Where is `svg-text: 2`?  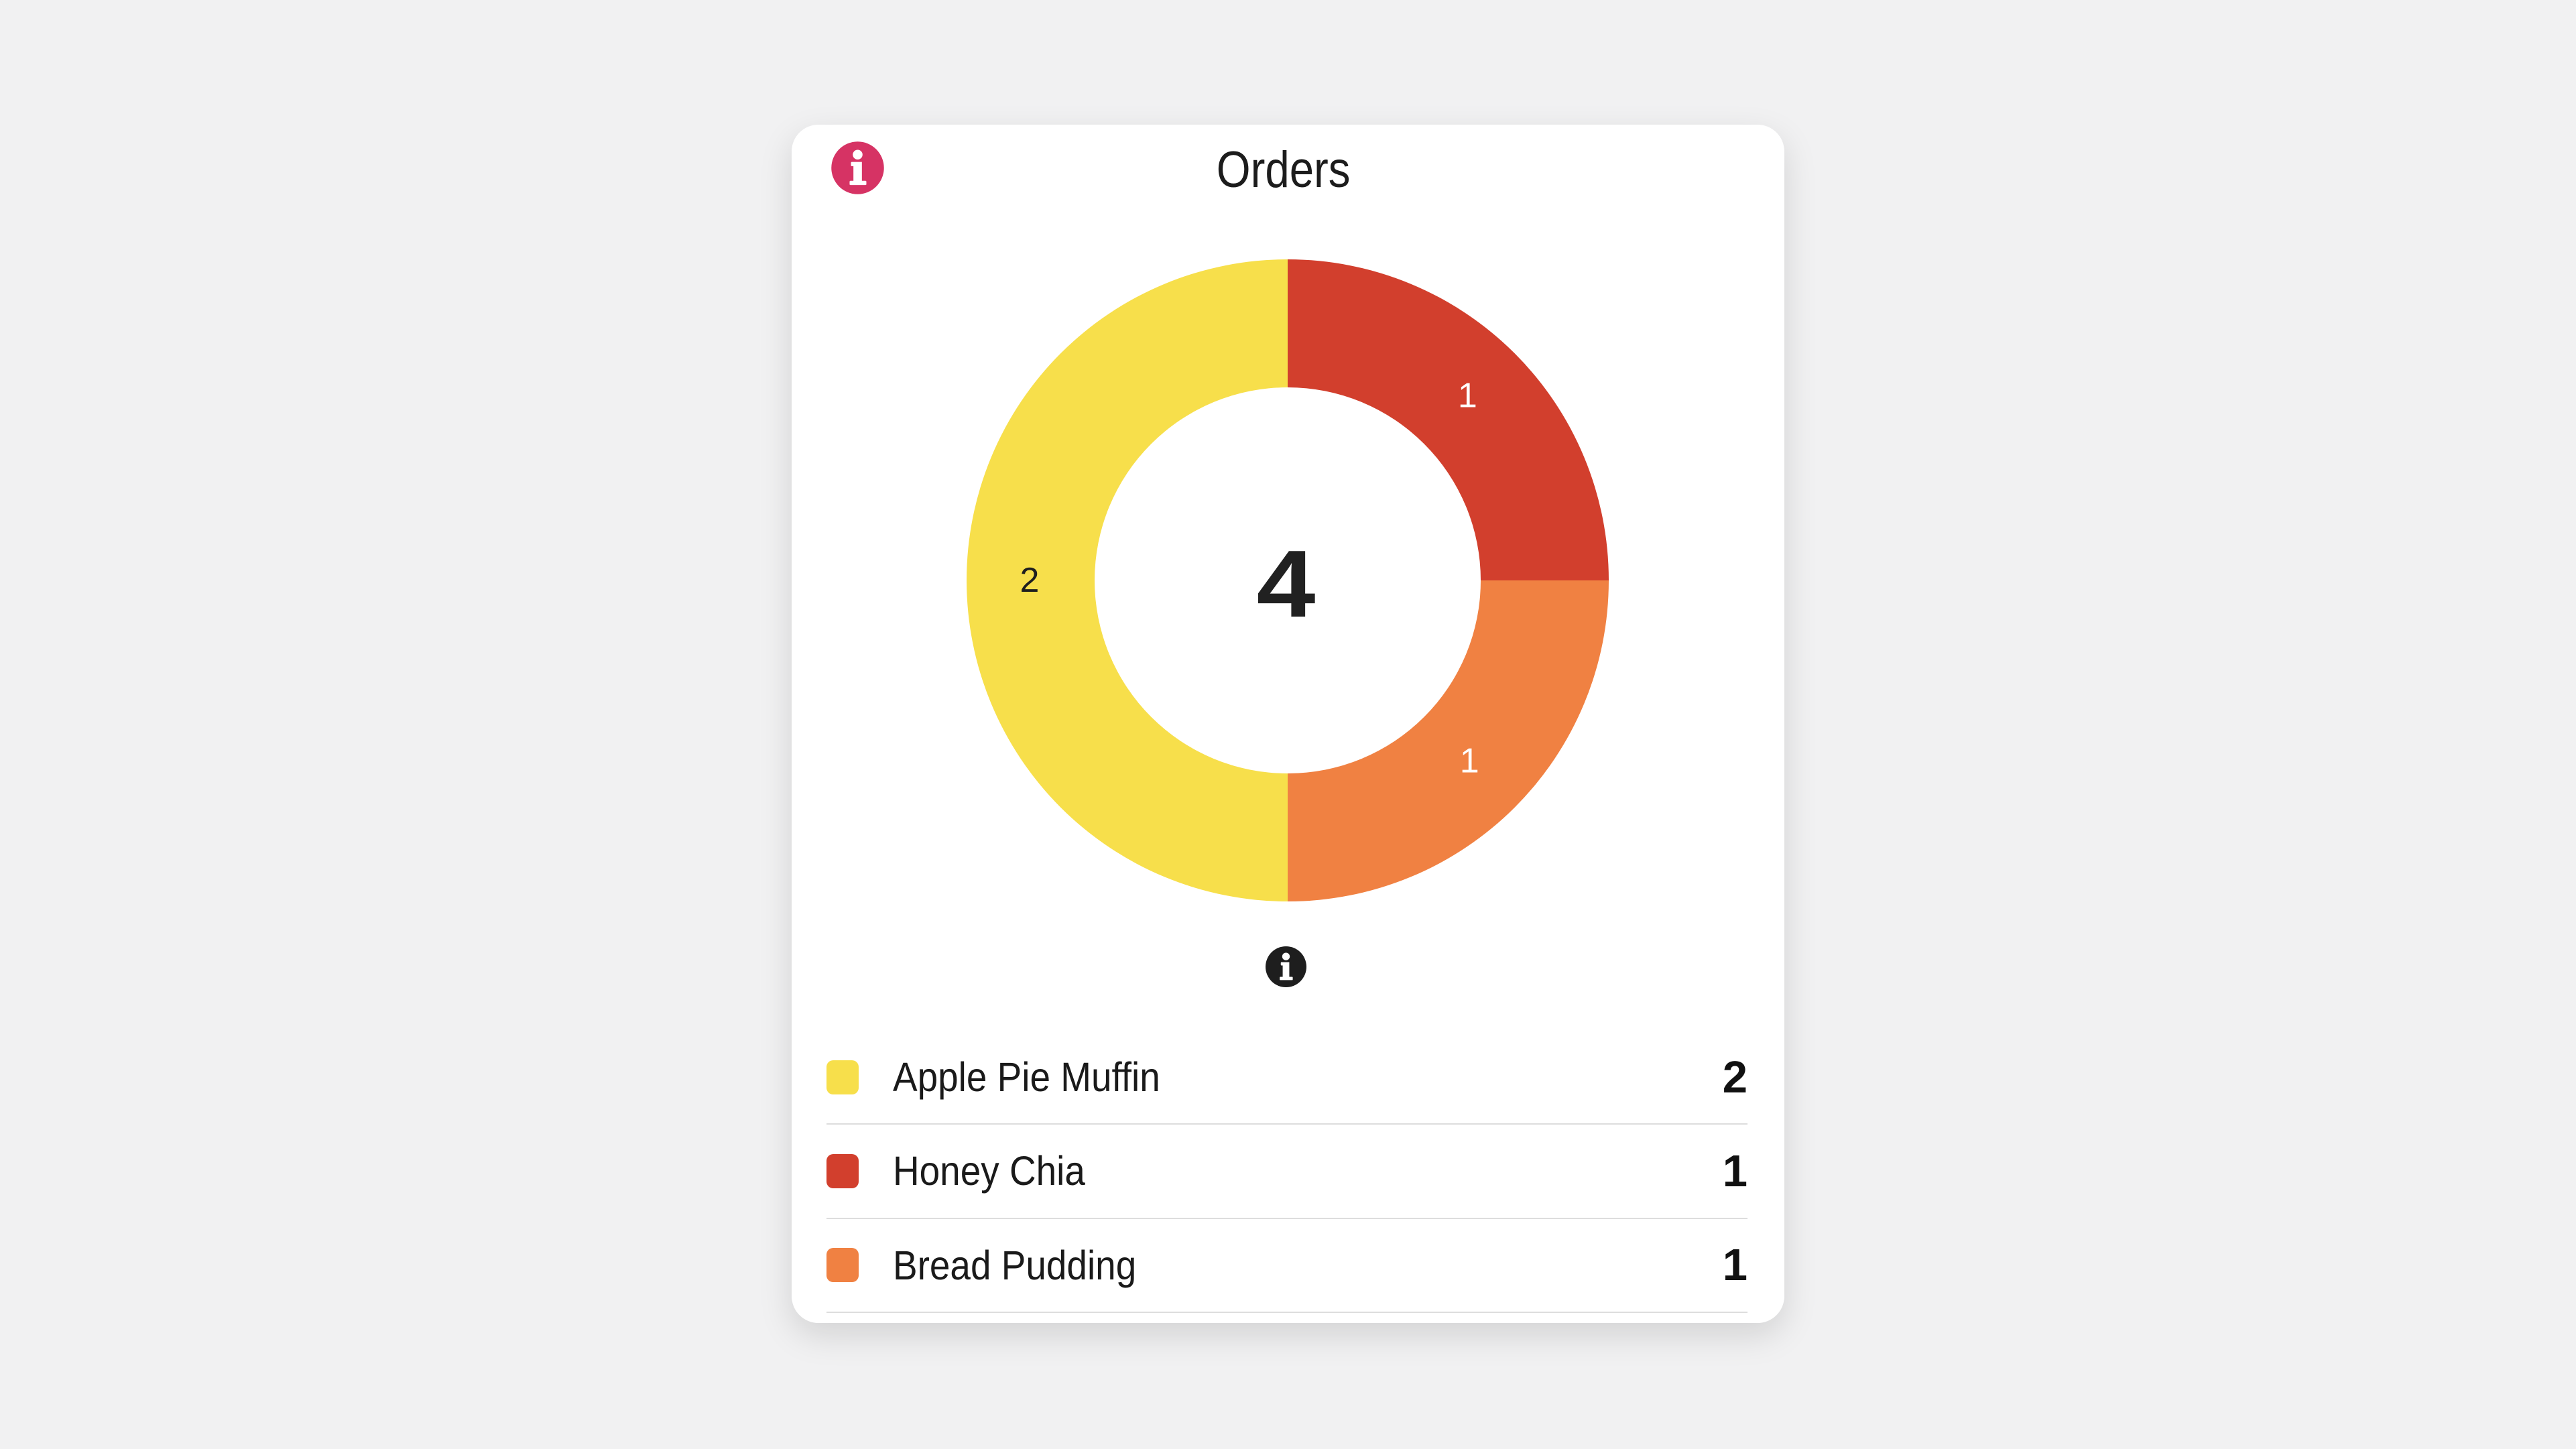
svg-text: 2 is located at coordinates (1030, 580).